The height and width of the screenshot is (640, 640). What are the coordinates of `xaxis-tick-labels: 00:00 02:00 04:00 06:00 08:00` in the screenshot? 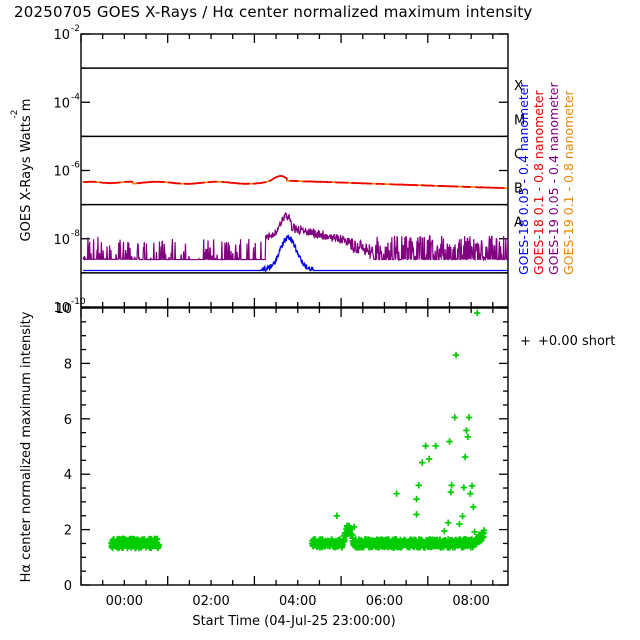 It's located at (298, 601).